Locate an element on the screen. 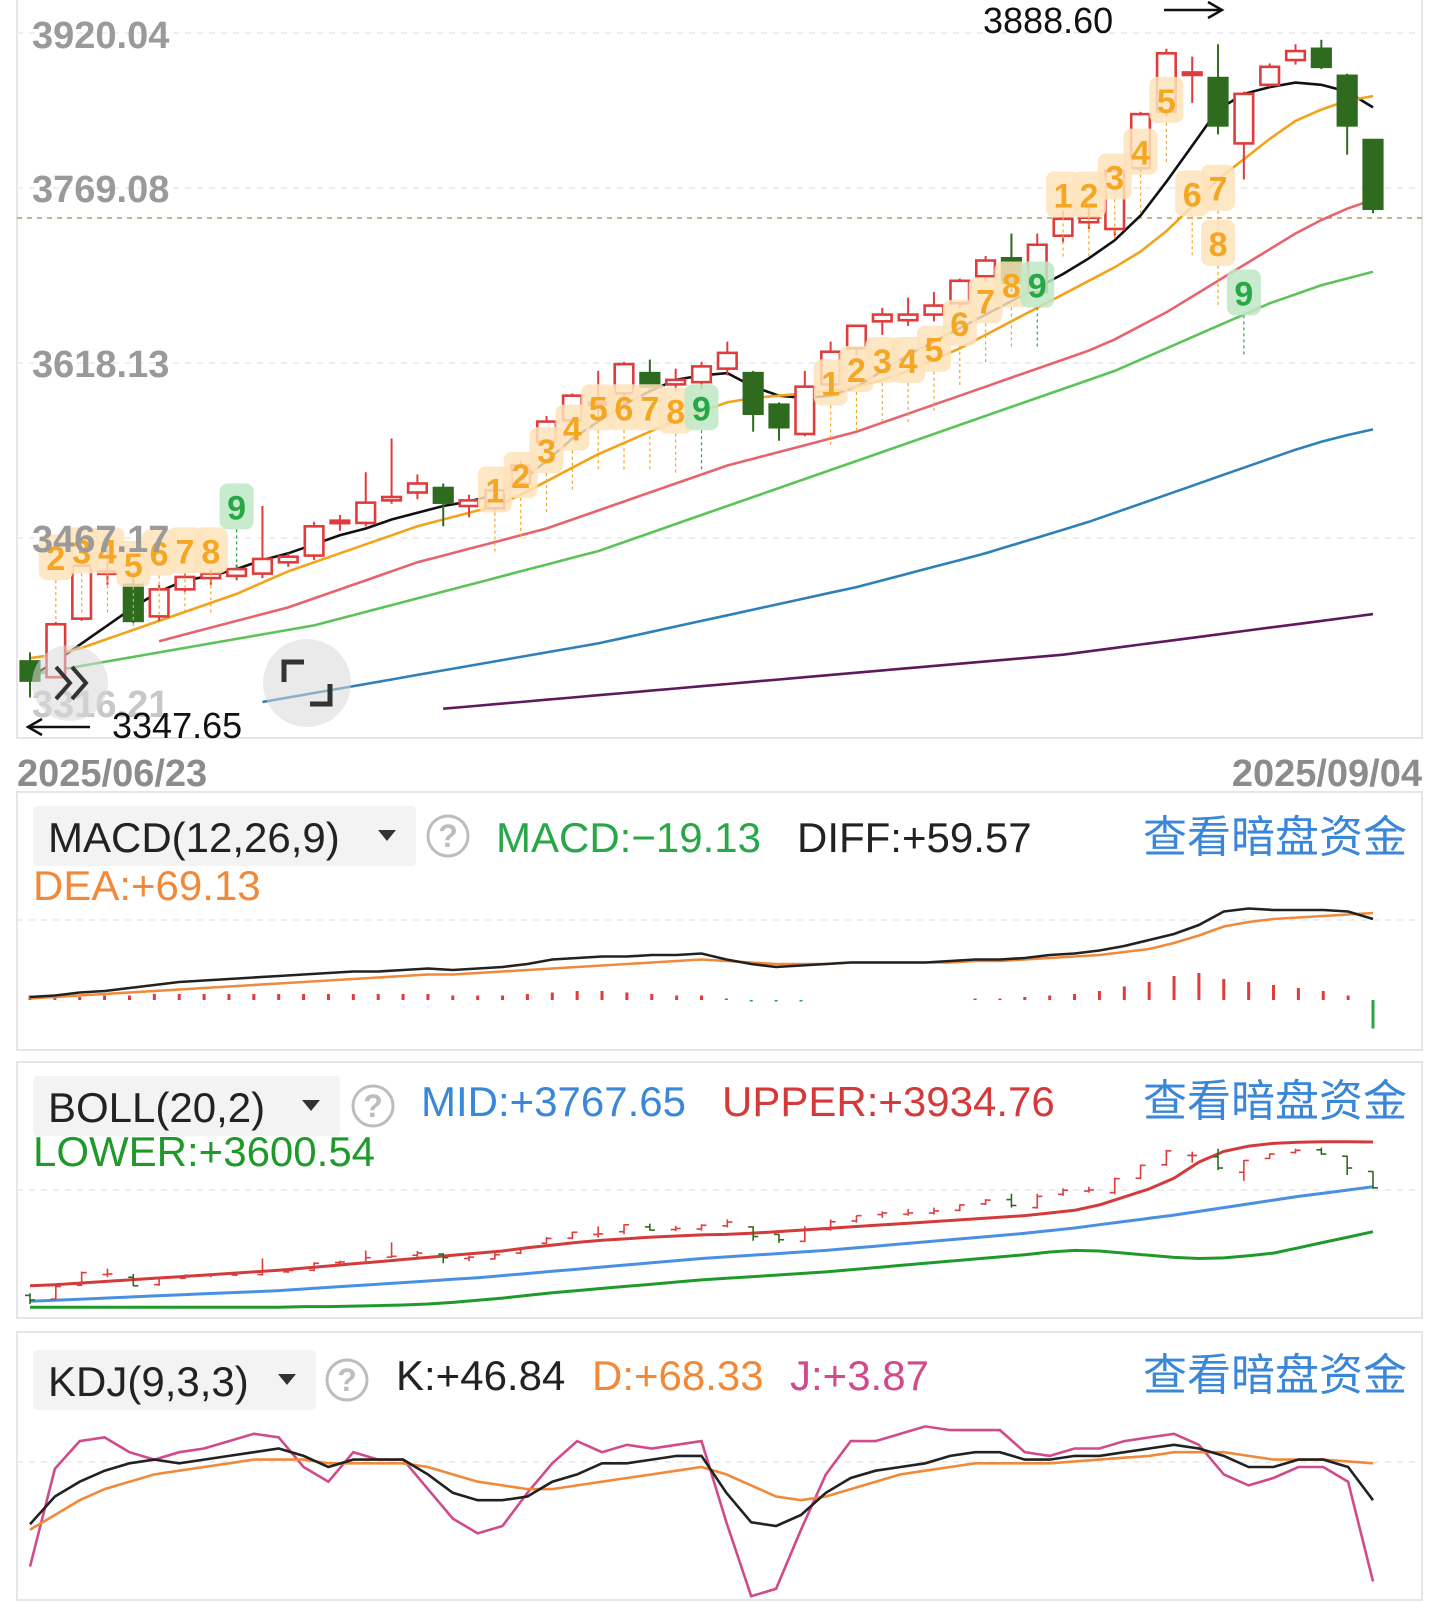 Image resolution: width=1440 pixels, height=1612 pixels. macd-help-button: ? is located at coordinates (448, 836).